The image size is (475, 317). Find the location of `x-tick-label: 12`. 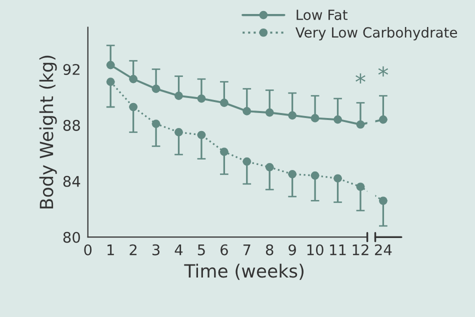

x-tick-label: 12 is located at coordinates (360, 250).